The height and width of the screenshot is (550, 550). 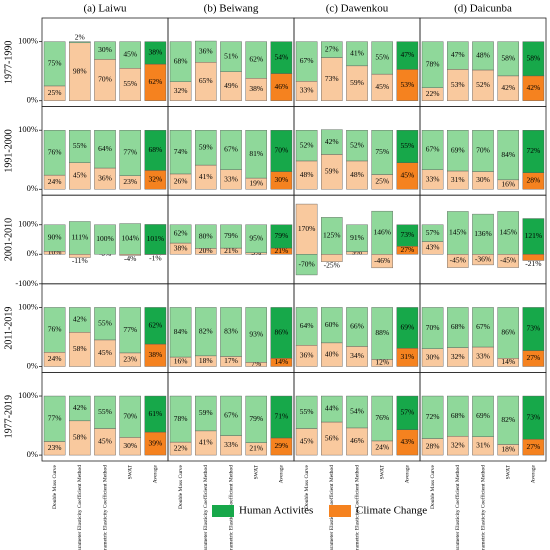 What do you see at coordinates (26, 283) in the screenshot?
I see `y-tick-label: -100%` at bounding box center [26, 283].